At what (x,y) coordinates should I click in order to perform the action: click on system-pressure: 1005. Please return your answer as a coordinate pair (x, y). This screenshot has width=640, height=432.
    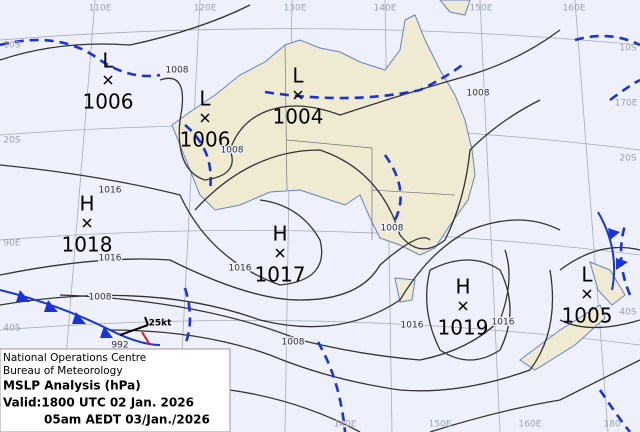
    Looking at the image, I should click on (587, 316).